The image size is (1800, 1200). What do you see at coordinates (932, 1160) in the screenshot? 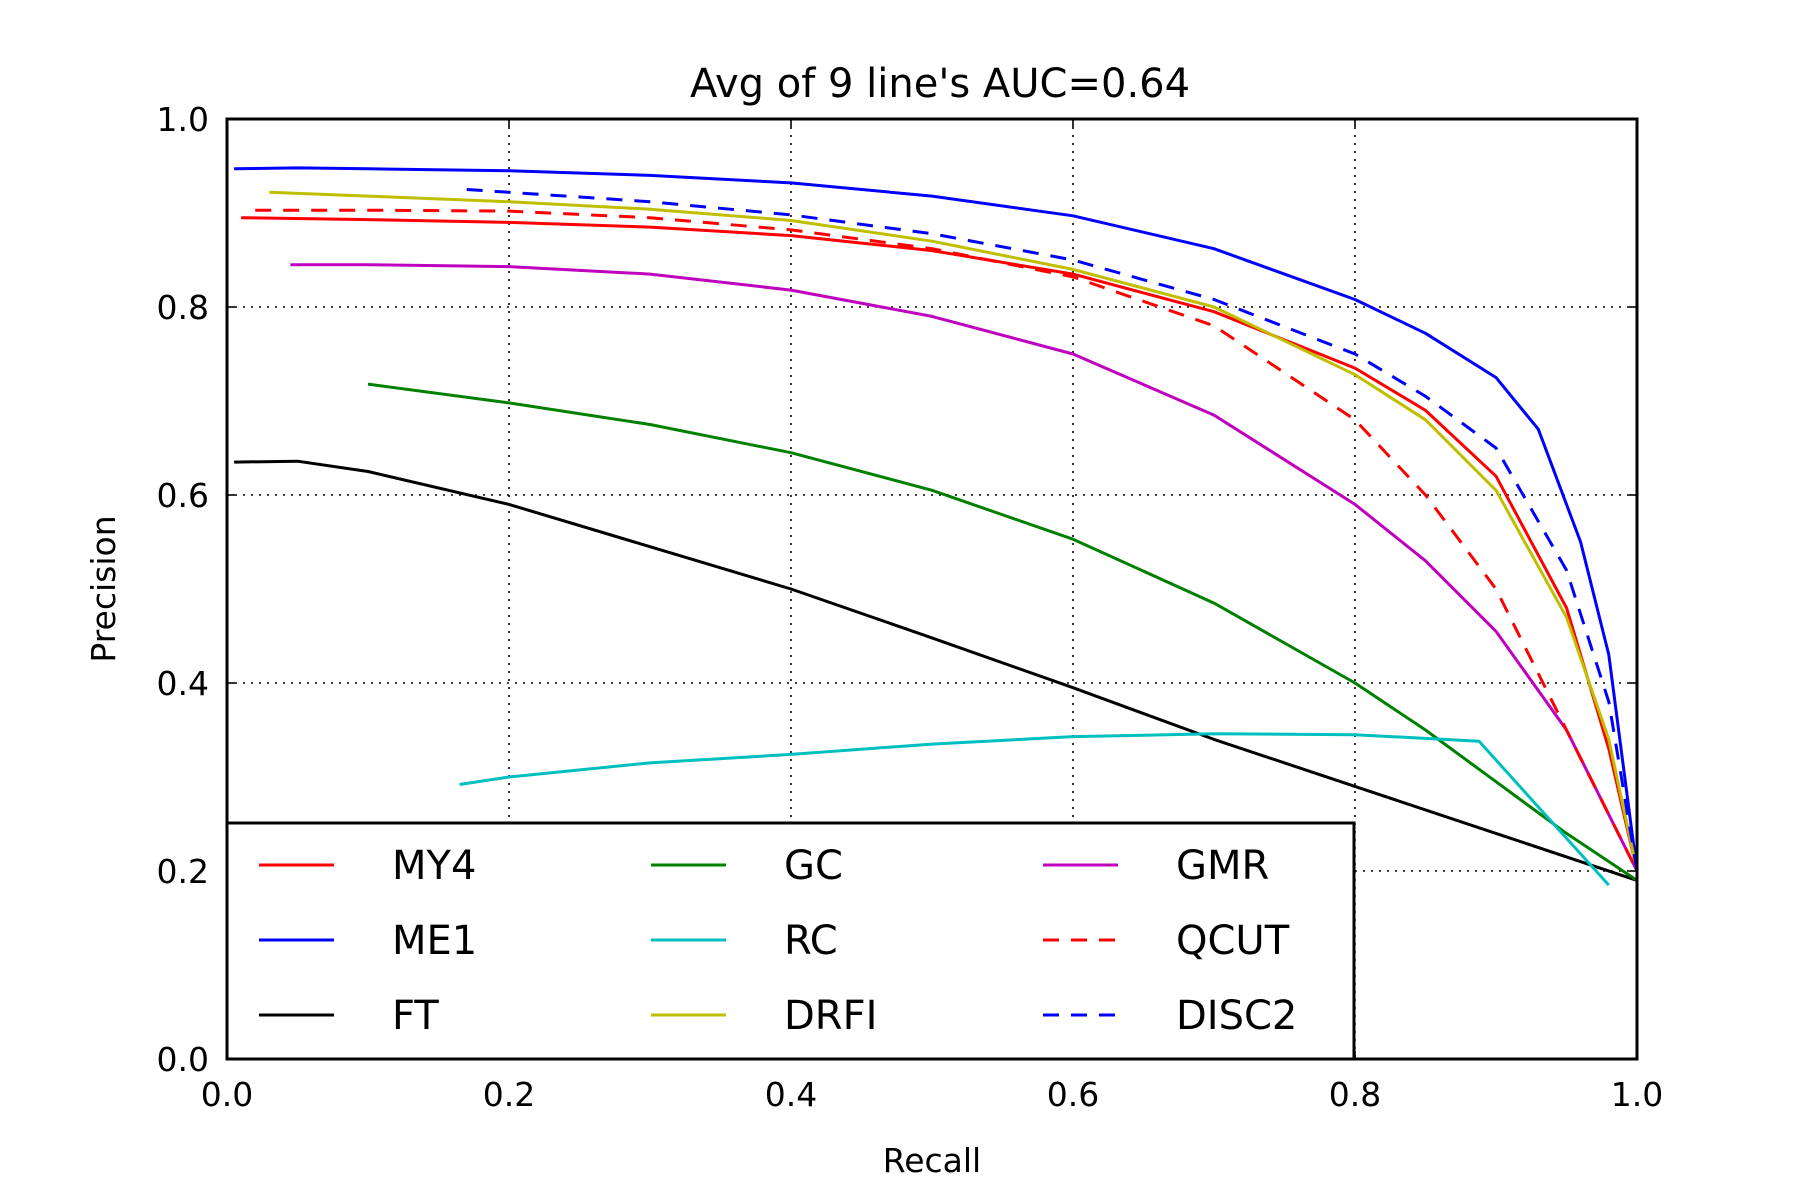
I see `x-axis-title: Recall` at bounding box center [932, 1160].